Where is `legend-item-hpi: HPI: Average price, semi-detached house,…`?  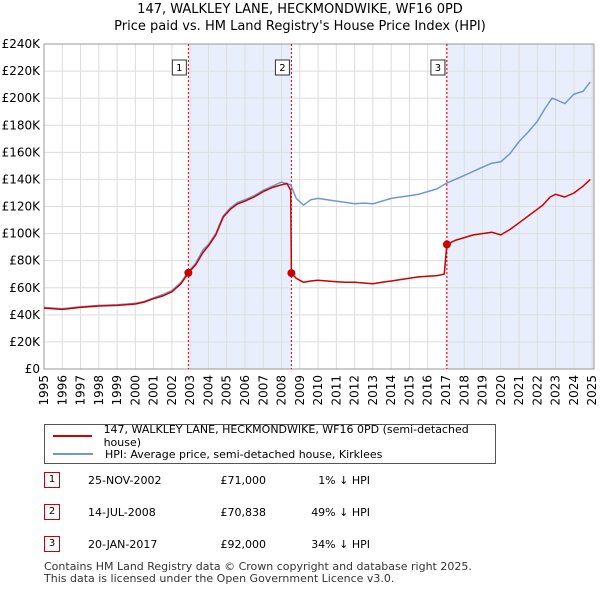
legend-item-hpi: HPI: Average price, semi-detached house,… is located at coordinates (217, 454).